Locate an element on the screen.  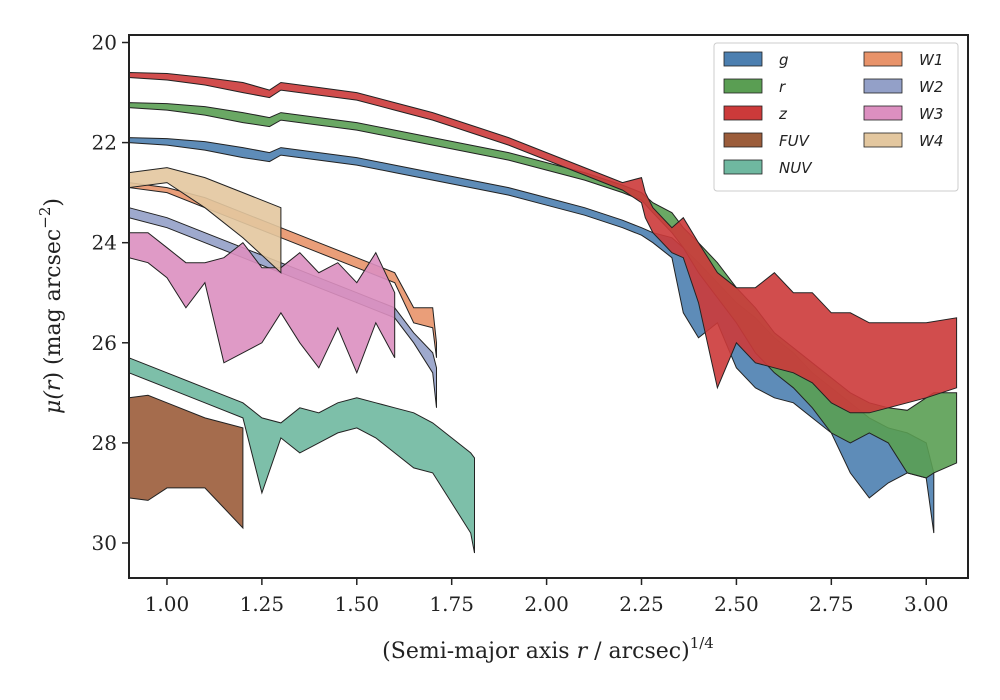
series-band-nuv is located at coordinates (301, 455).